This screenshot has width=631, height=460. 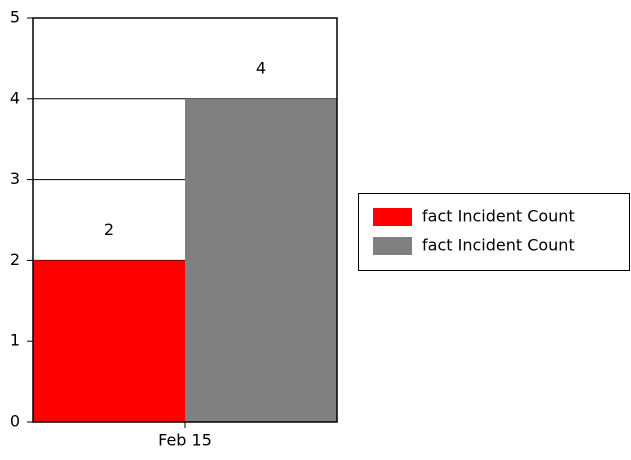 What do you see at coordinates (15, 178) in the screenshot?
I see `y-tick-label: 3` at bounding box center [15, 178].